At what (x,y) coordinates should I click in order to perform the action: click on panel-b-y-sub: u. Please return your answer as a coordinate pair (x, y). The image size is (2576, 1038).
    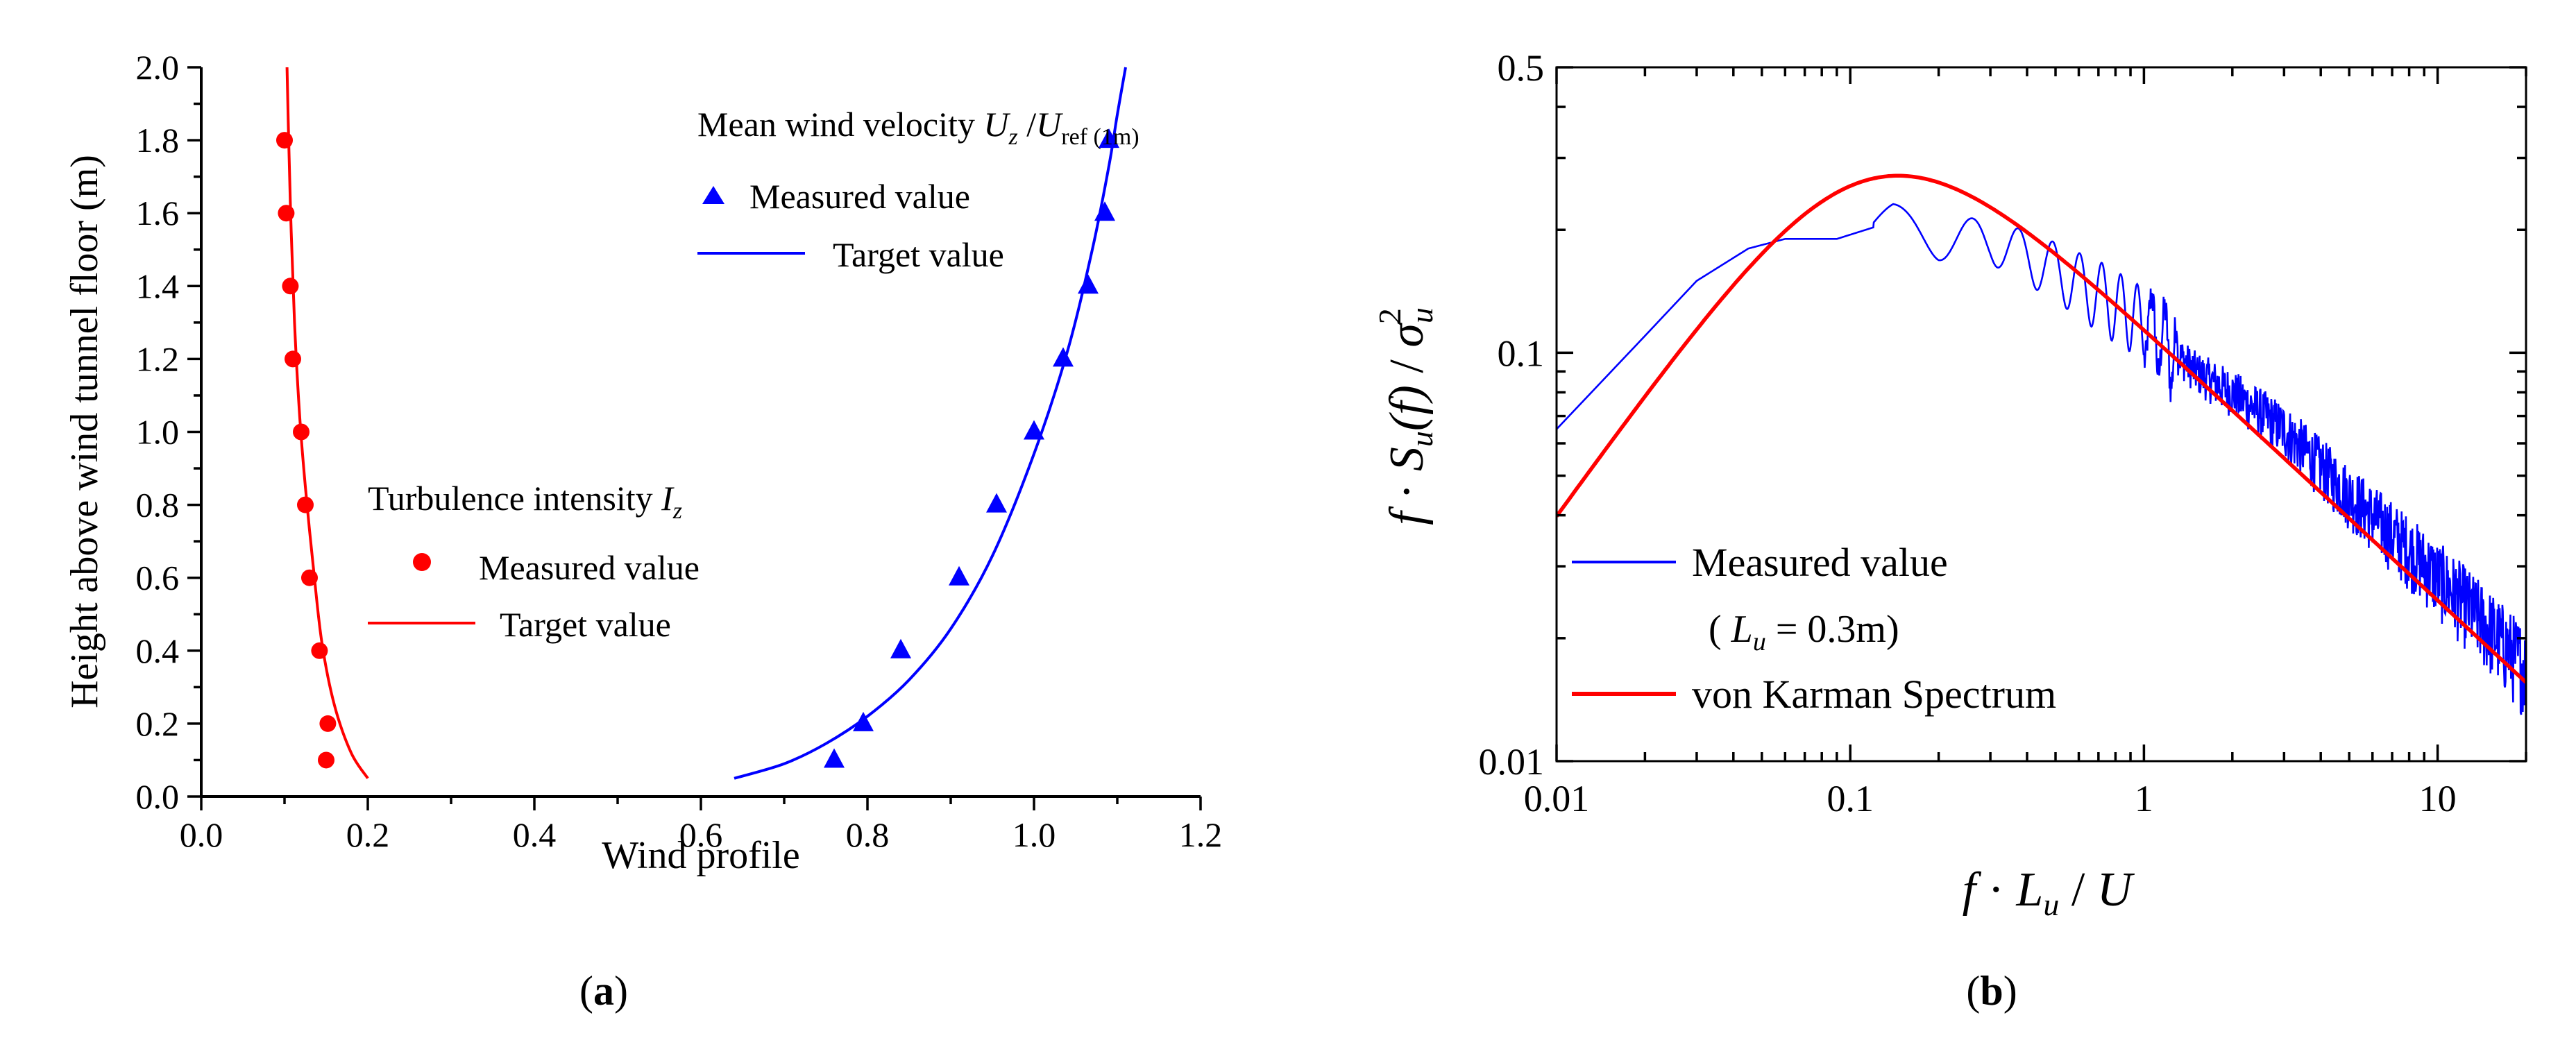
    Looking at the image, I should click on (1422, 439).